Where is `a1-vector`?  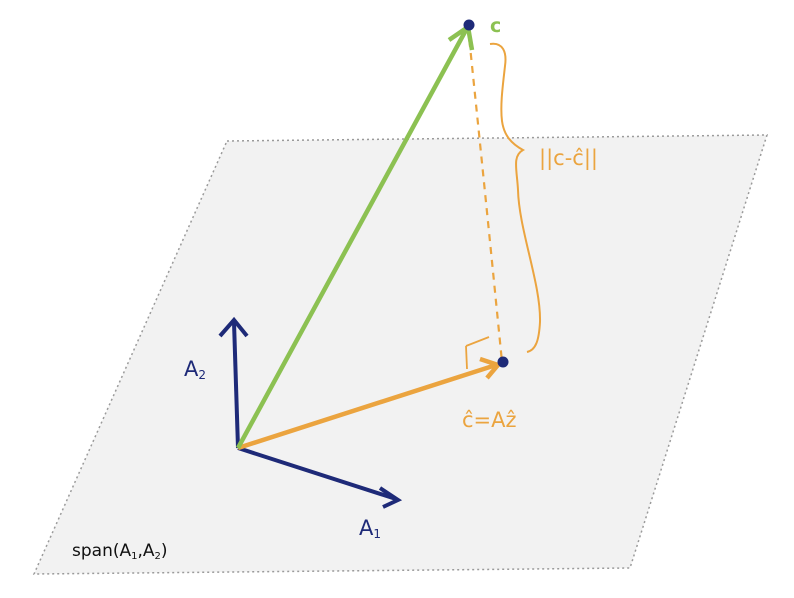
a1-vector is located at coordinates (317, 473).